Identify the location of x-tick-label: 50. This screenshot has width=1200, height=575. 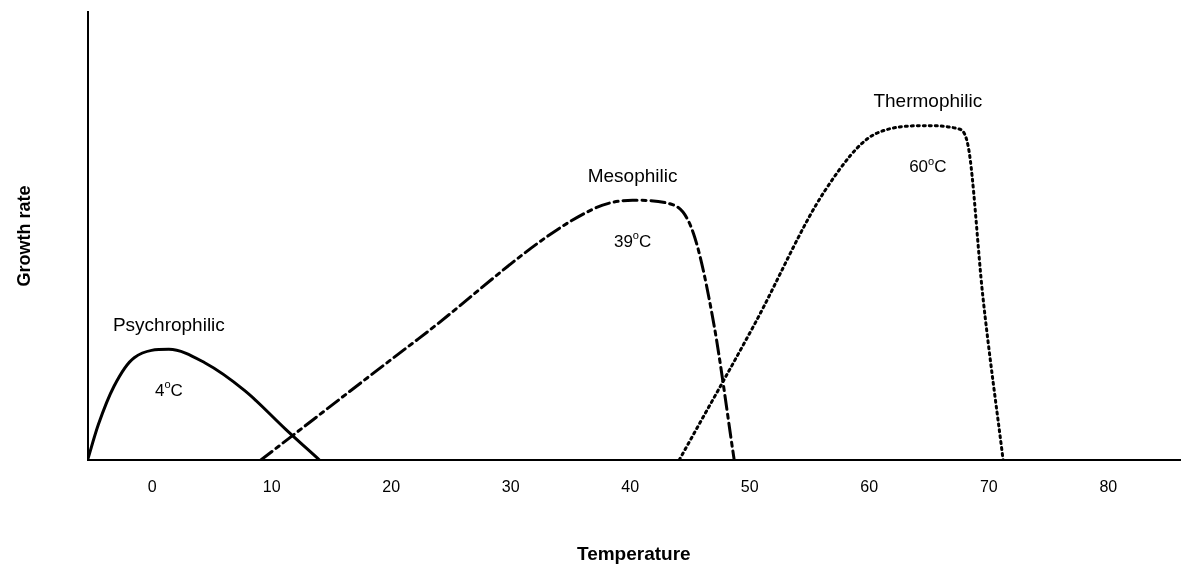
(749, 487).